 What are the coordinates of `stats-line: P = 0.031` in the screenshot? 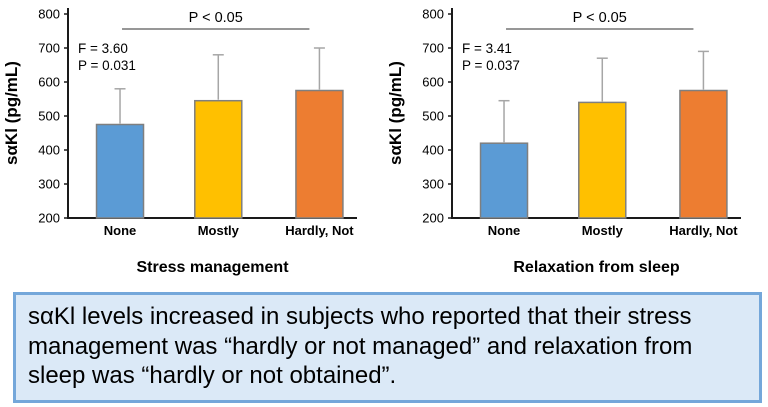 It's located at (107, 65).